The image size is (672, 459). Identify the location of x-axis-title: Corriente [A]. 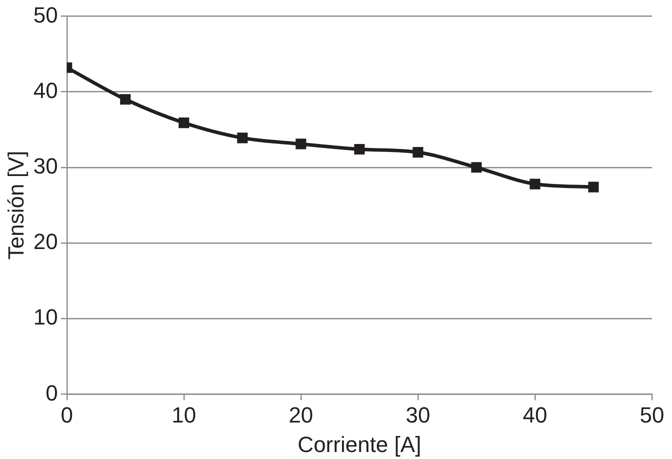
(360, 444).